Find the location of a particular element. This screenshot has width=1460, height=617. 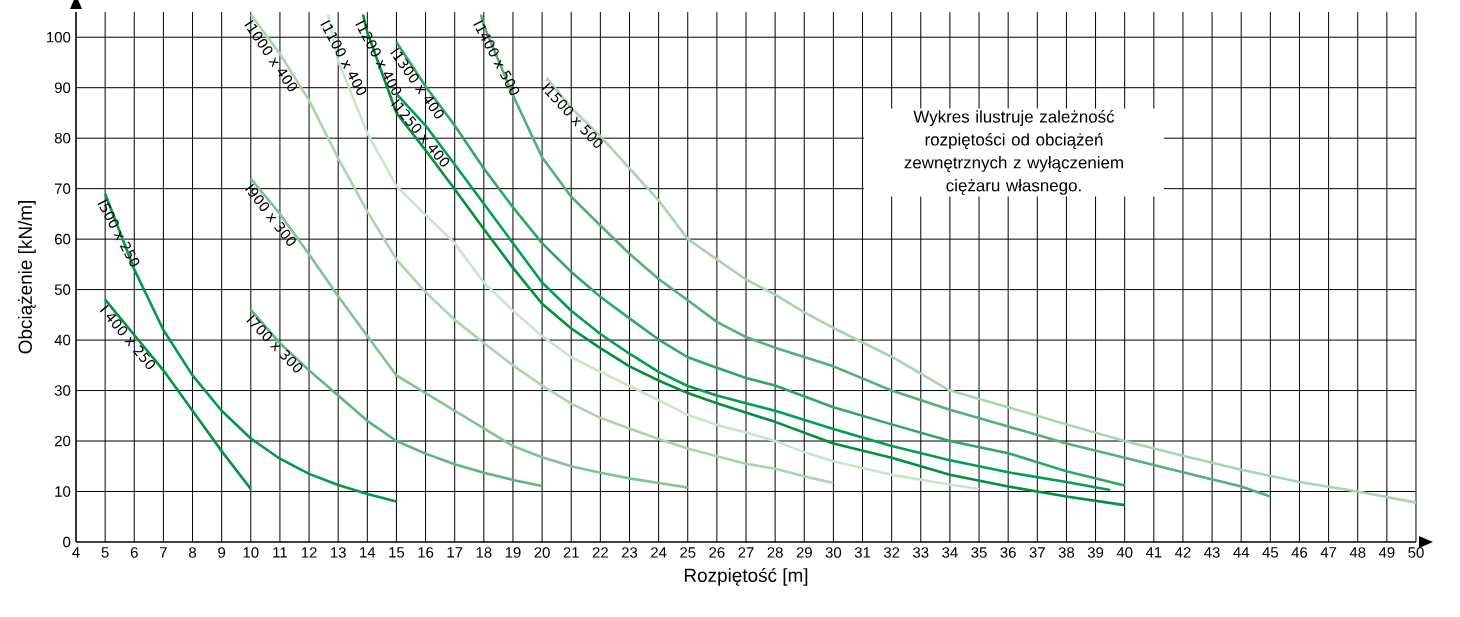

x-tick-label: 7 is located at coordinates (163, 552).